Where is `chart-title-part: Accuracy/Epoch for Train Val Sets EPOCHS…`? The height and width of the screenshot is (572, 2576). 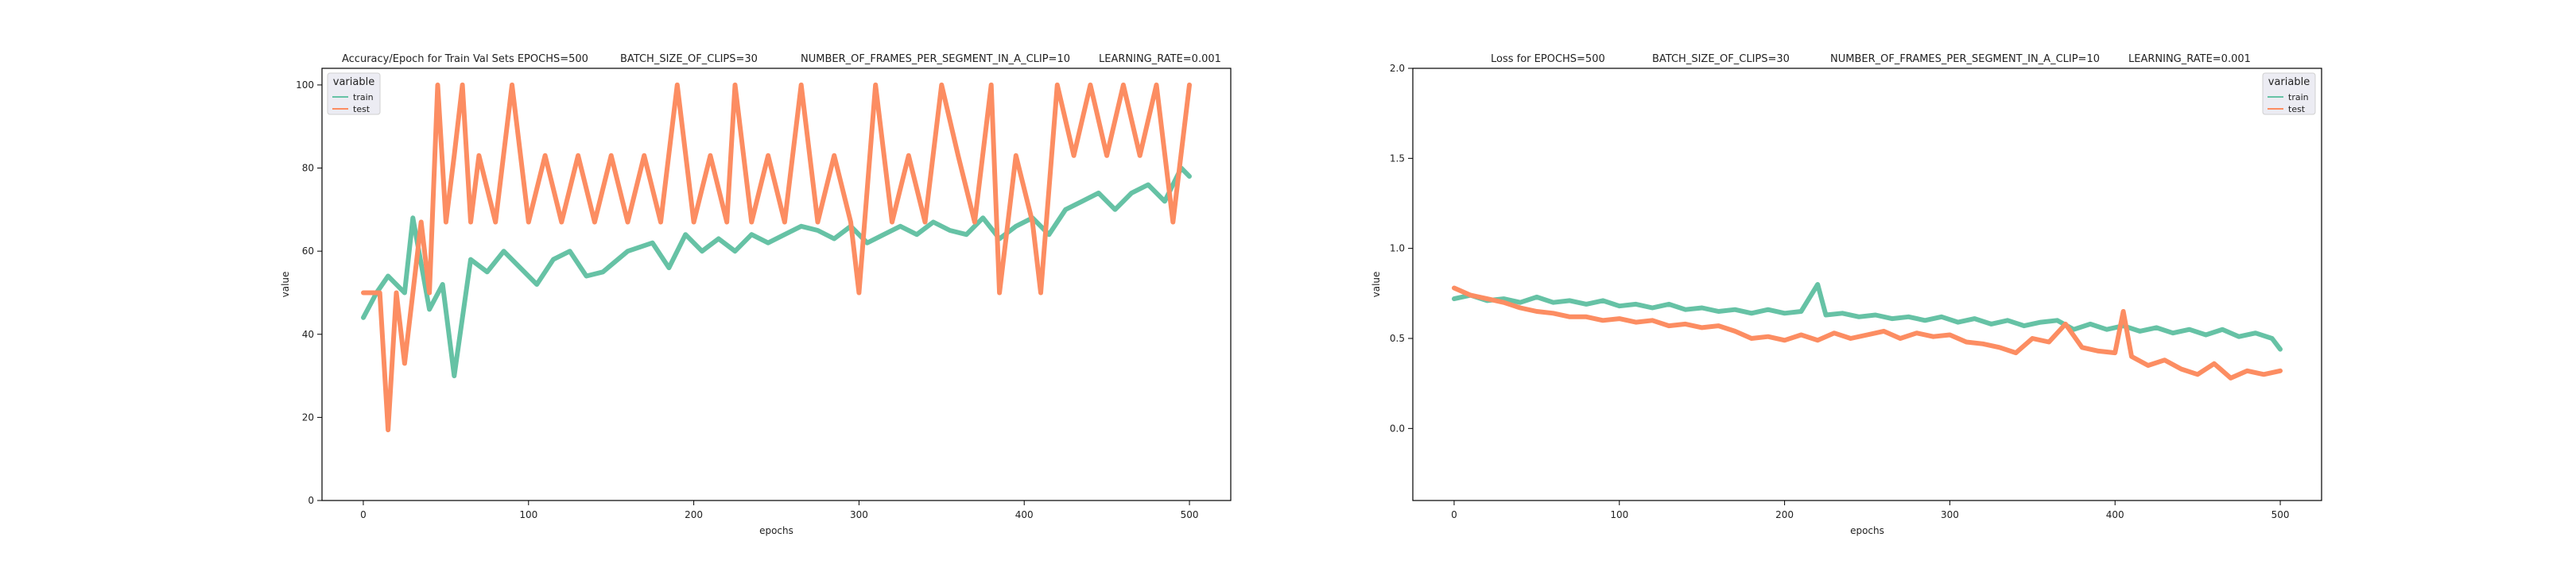
chart-title-part: Accuracy/Epoch for Train Val Sets EPOCHS… is located at coordinates (465, 59).